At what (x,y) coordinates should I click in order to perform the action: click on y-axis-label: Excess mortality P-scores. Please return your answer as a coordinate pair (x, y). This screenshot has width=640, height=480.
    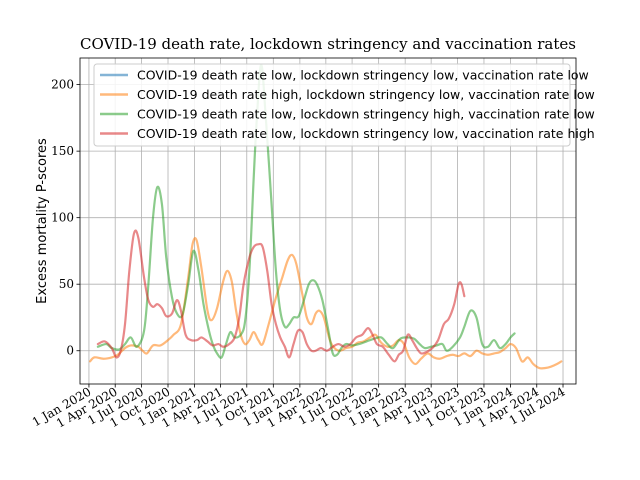
    Looking at the image, I should click on (42, 221).